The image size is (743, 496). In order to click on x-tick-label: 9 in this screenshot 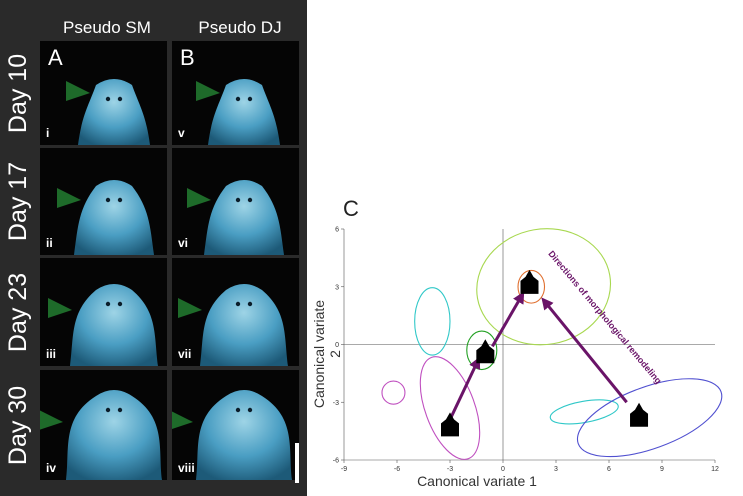, I will do `click(662, 469)`.